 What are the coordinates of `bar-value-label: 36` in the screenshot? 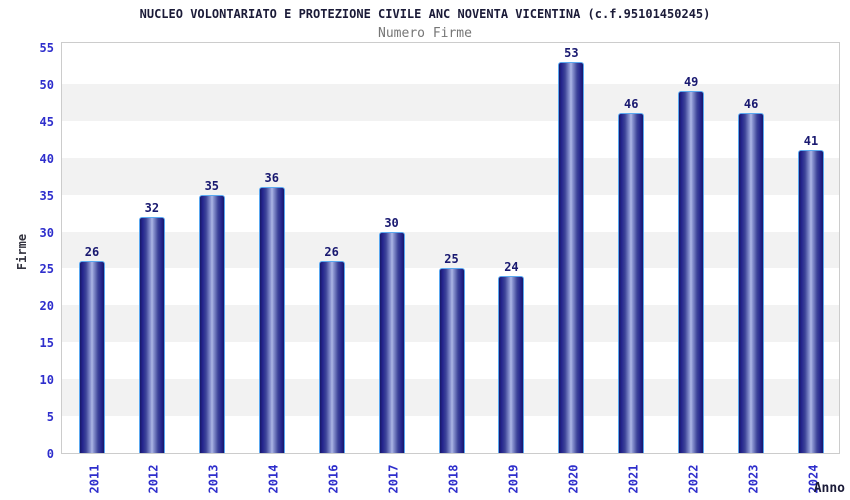 It's located at (271, 178).